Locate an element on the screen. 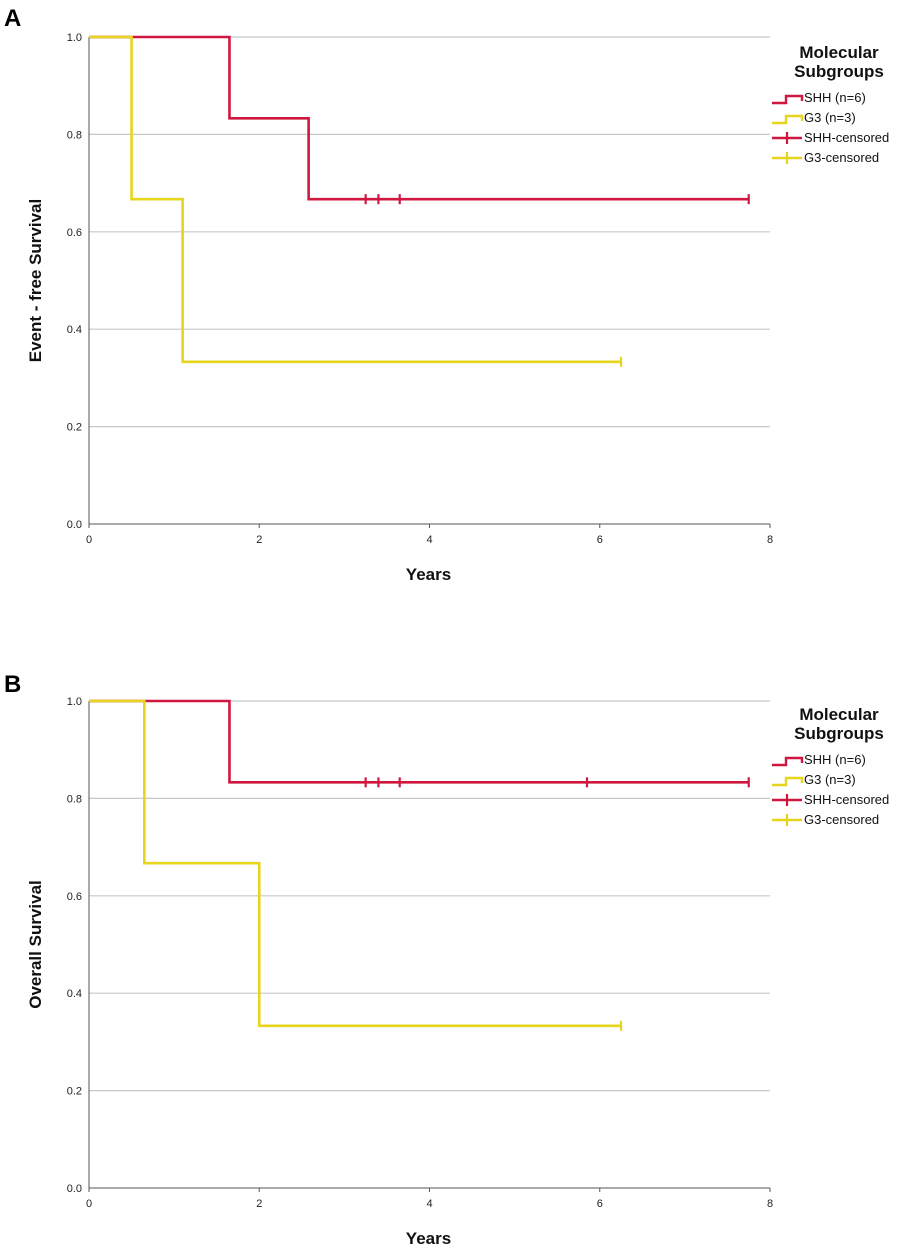 This screenshot has height=1249, width=910. y-axis-title: Event - free Survival is located at coordinates (35, 280).